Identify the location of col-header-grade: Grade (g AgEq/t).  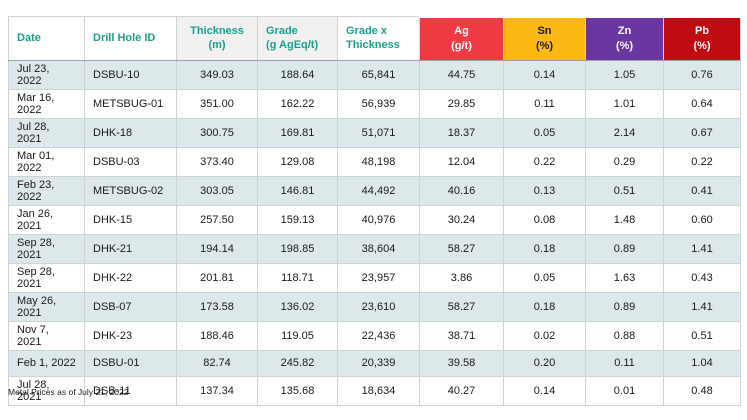
(297, 38).